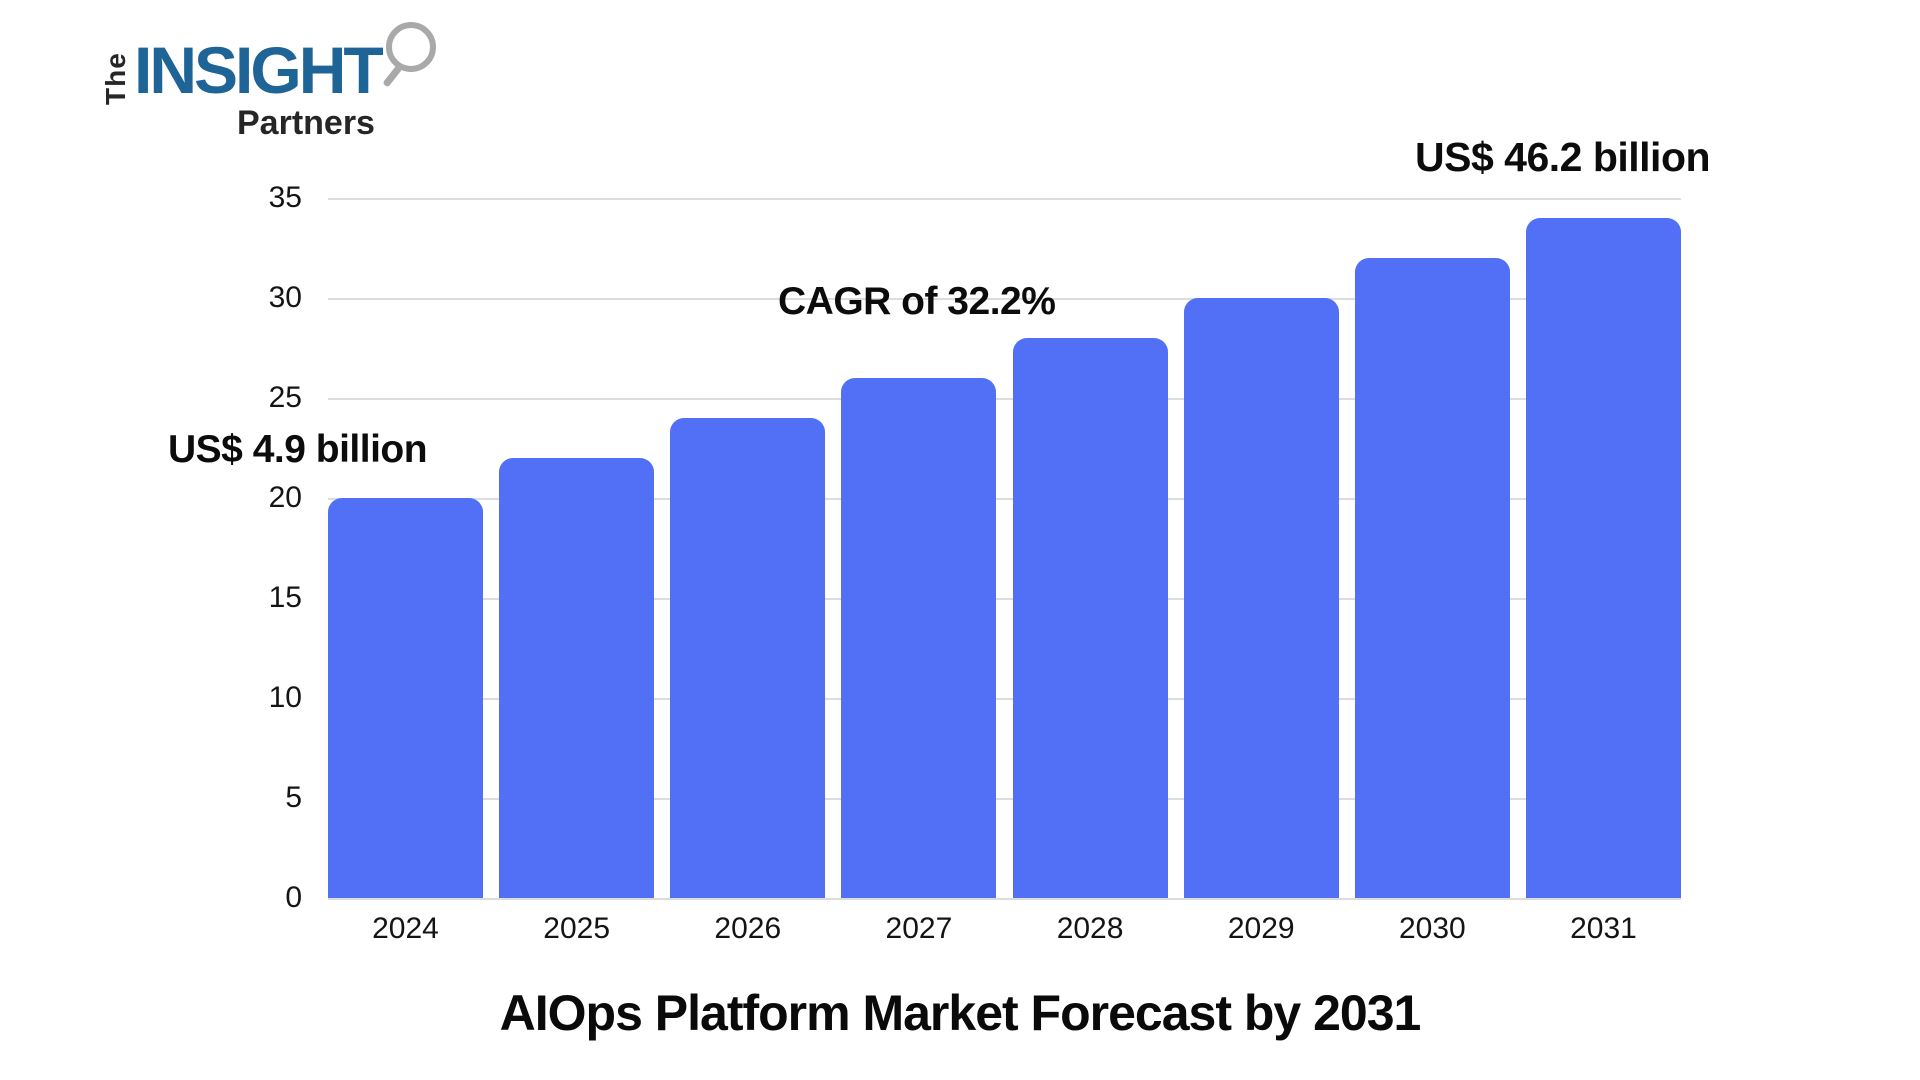 The height and width of the screenshot is (1080, 1920). Describe the element at coordinates (1432, 928) in the screenshot. I see `x-tick-2030: 2030` at that location.